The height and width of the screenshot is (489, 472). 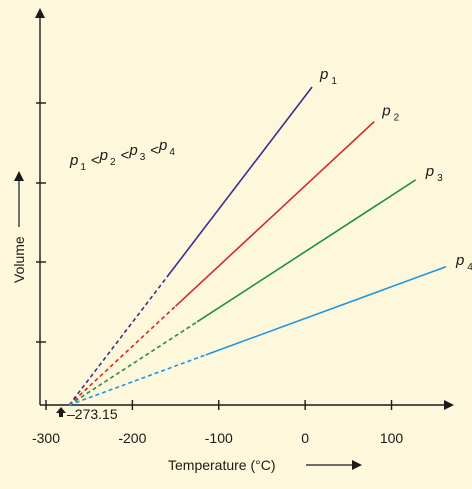 I want to click on intercept-label: –273.15, so click(x=92, y=414).